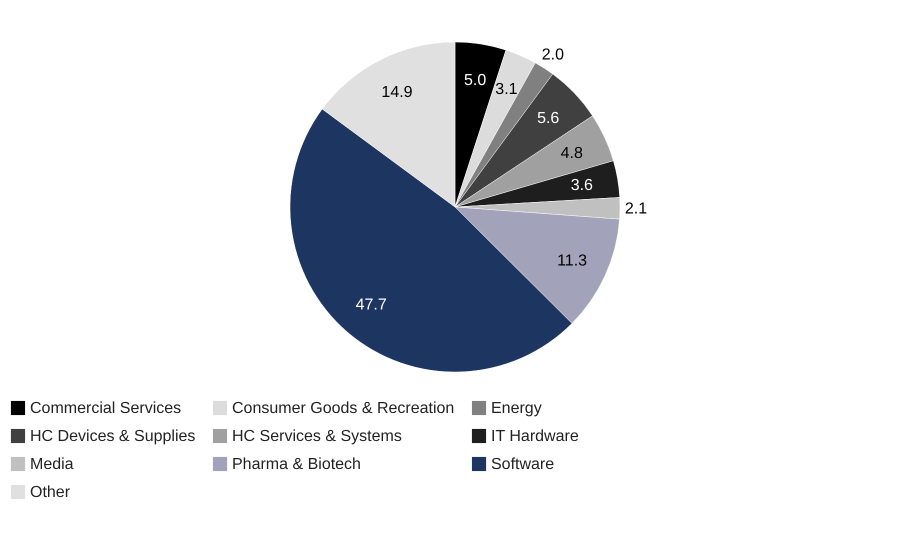 The width and height of the screenshot is (912, 552). Describe the element at coordinates (52, 464) in the screenshot. I see `legend-label: Media` at that location.